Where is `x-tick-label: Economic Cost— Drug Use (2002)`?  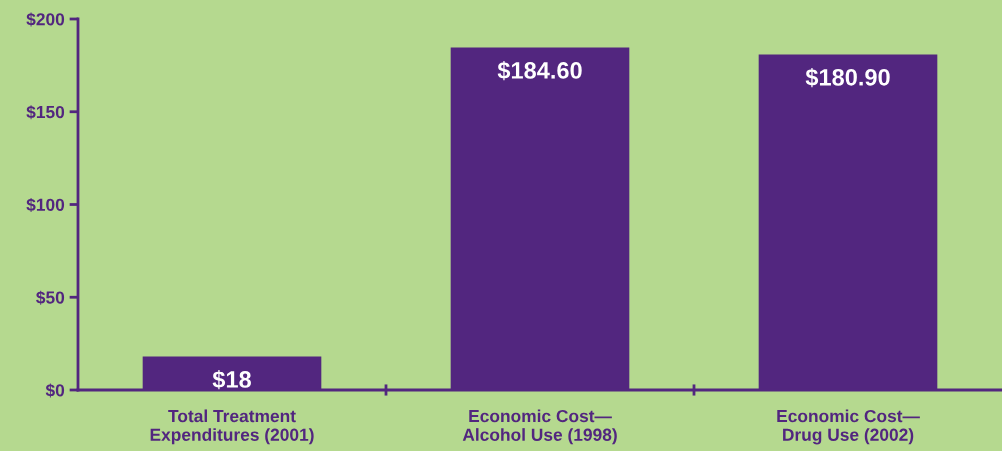
x-tick-label: Economic Cost— Drug Use (2002) is located at coordinates (848, 427).